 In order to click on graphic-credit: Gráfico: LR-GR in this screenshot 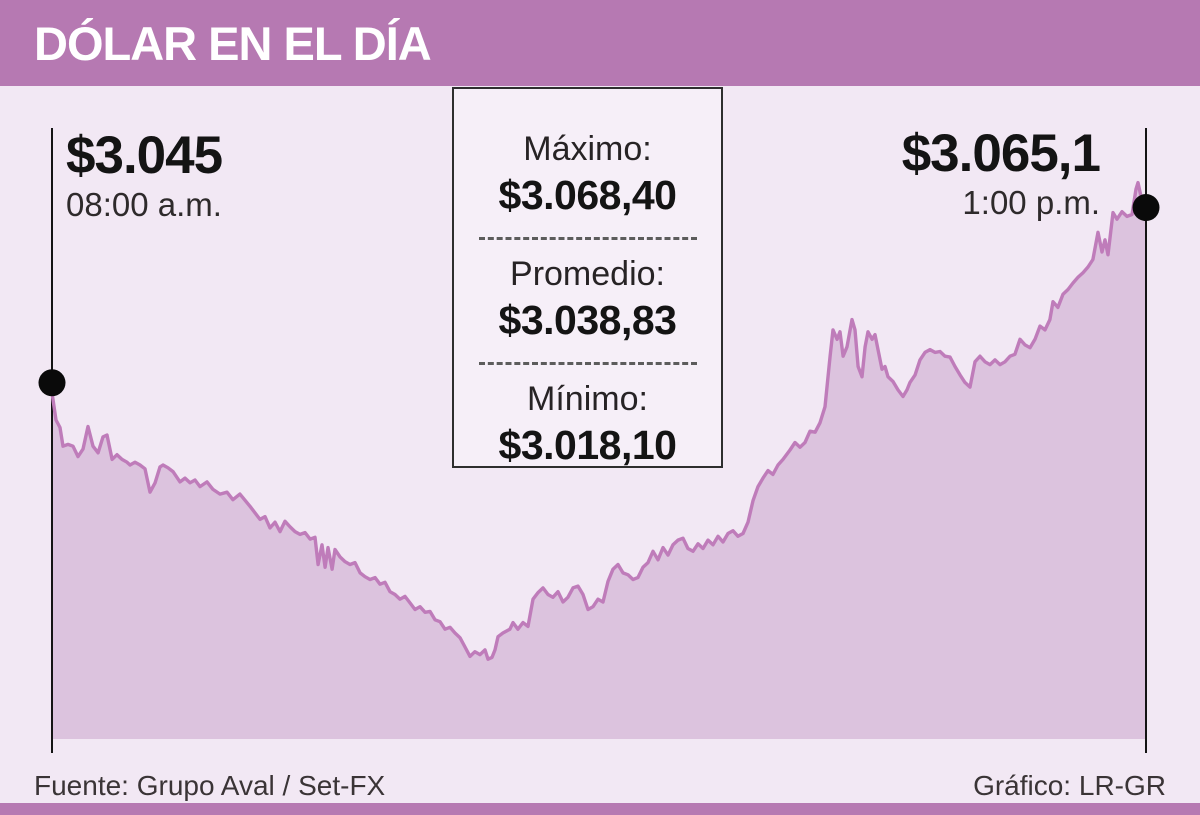, I will do `click(1069, 785)`.